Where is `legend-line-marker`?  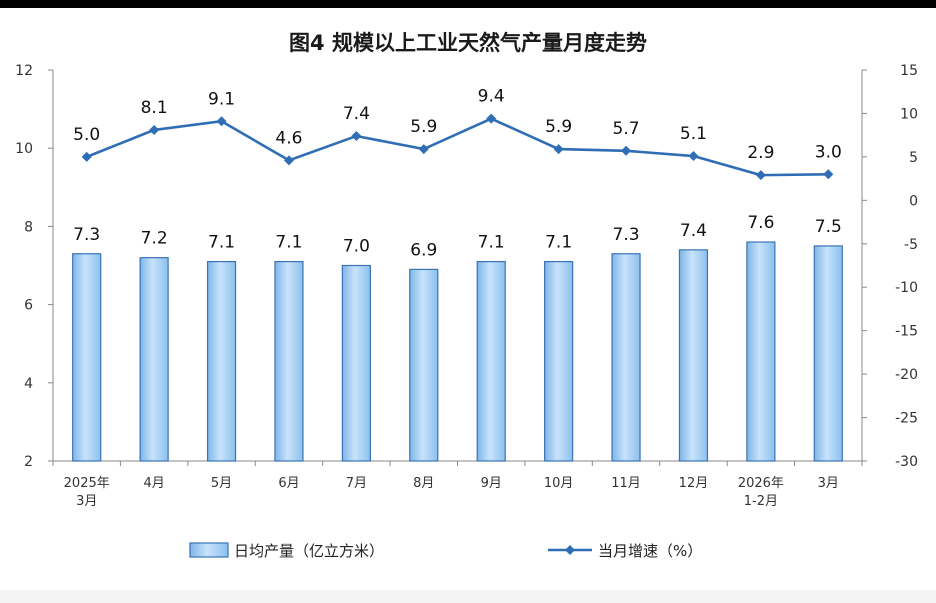 legend-line-marker is located at coordinates (570, 550).